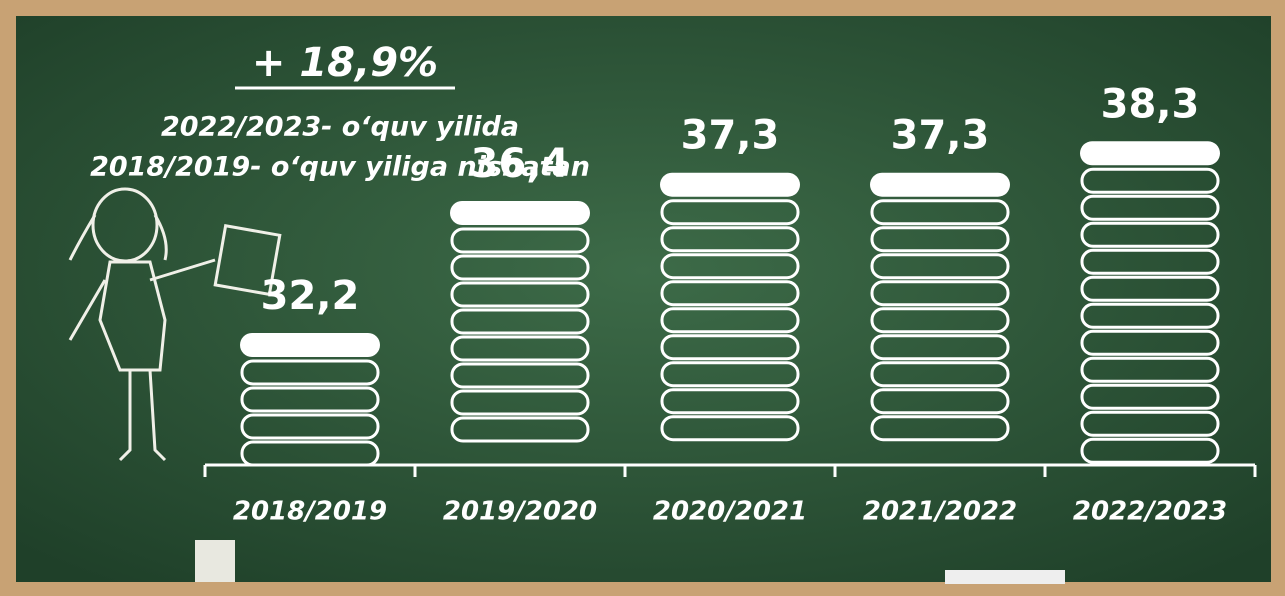 The height and width of the screenshot is (596, 1285). Describe the element at coordinates (730, 512) in the screenshot. I see `x-tick-label: 2020/2021` at that location.